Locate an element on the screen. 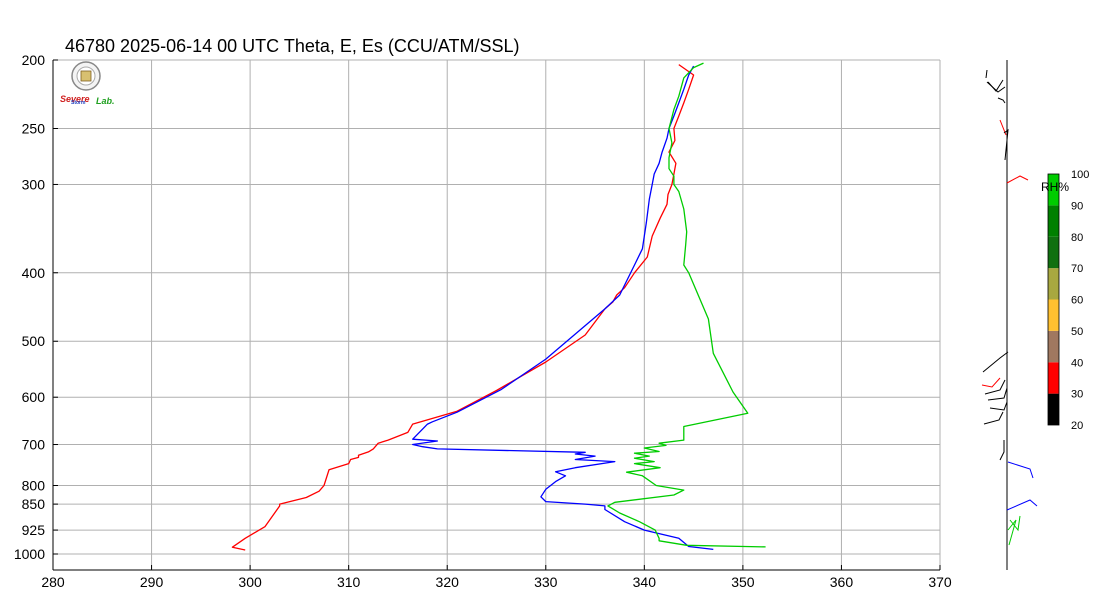 The image size is (1100, 600). y-tick-label: 700 is located at coordinates (34, 445).